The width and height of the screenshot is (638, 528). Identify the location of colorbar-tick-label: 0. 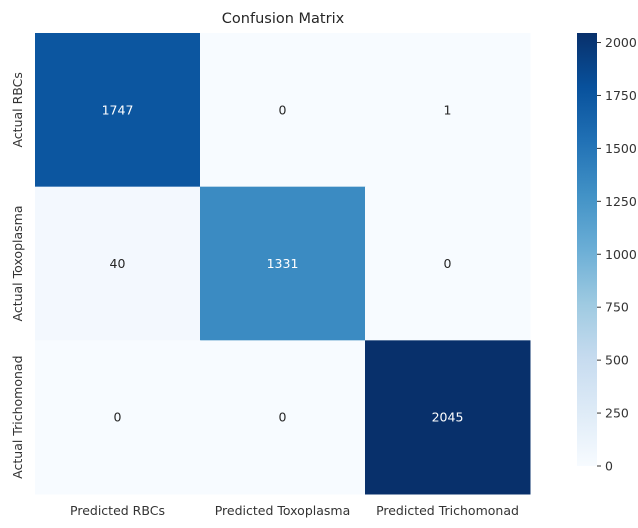
(609, 466).